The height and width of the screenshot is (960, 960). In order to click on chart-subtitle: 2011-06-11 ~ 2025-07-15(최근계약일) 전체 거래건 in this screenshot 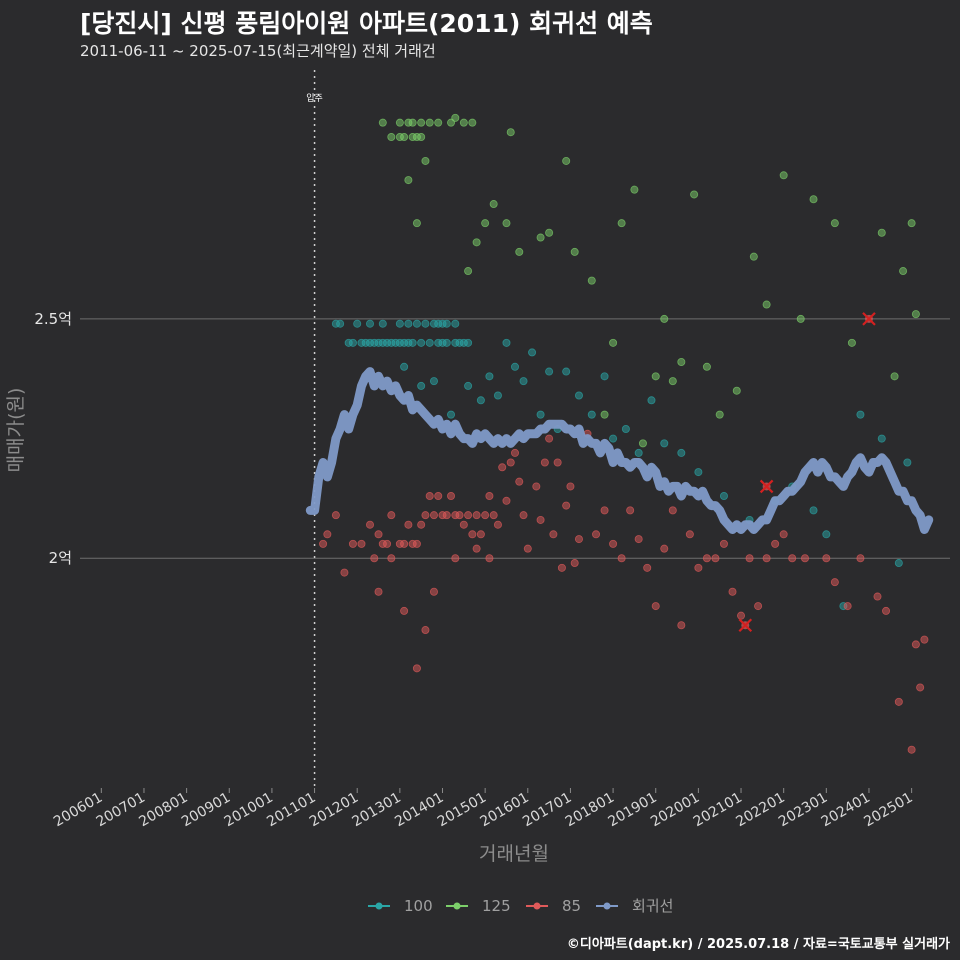, I will do `click(258, 51)`.